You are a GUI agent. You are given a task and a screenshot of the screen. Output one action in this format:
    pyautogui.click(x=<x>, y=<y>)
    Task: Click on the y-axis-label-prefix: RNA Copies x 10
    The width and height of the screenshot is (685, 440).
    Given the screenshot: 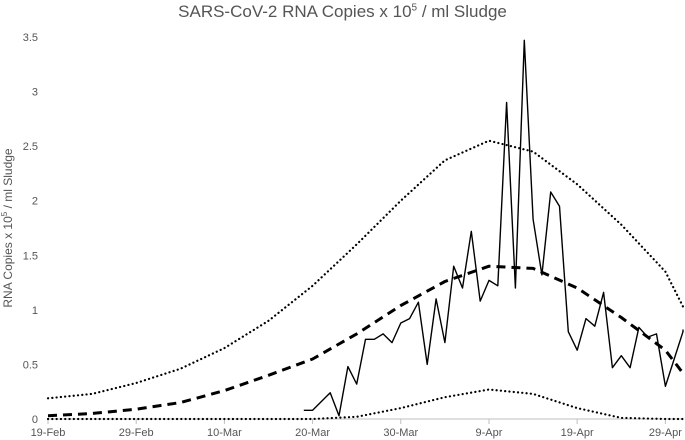 What is the action you would take?
    pyautogui.click(x=8, y=262)
    